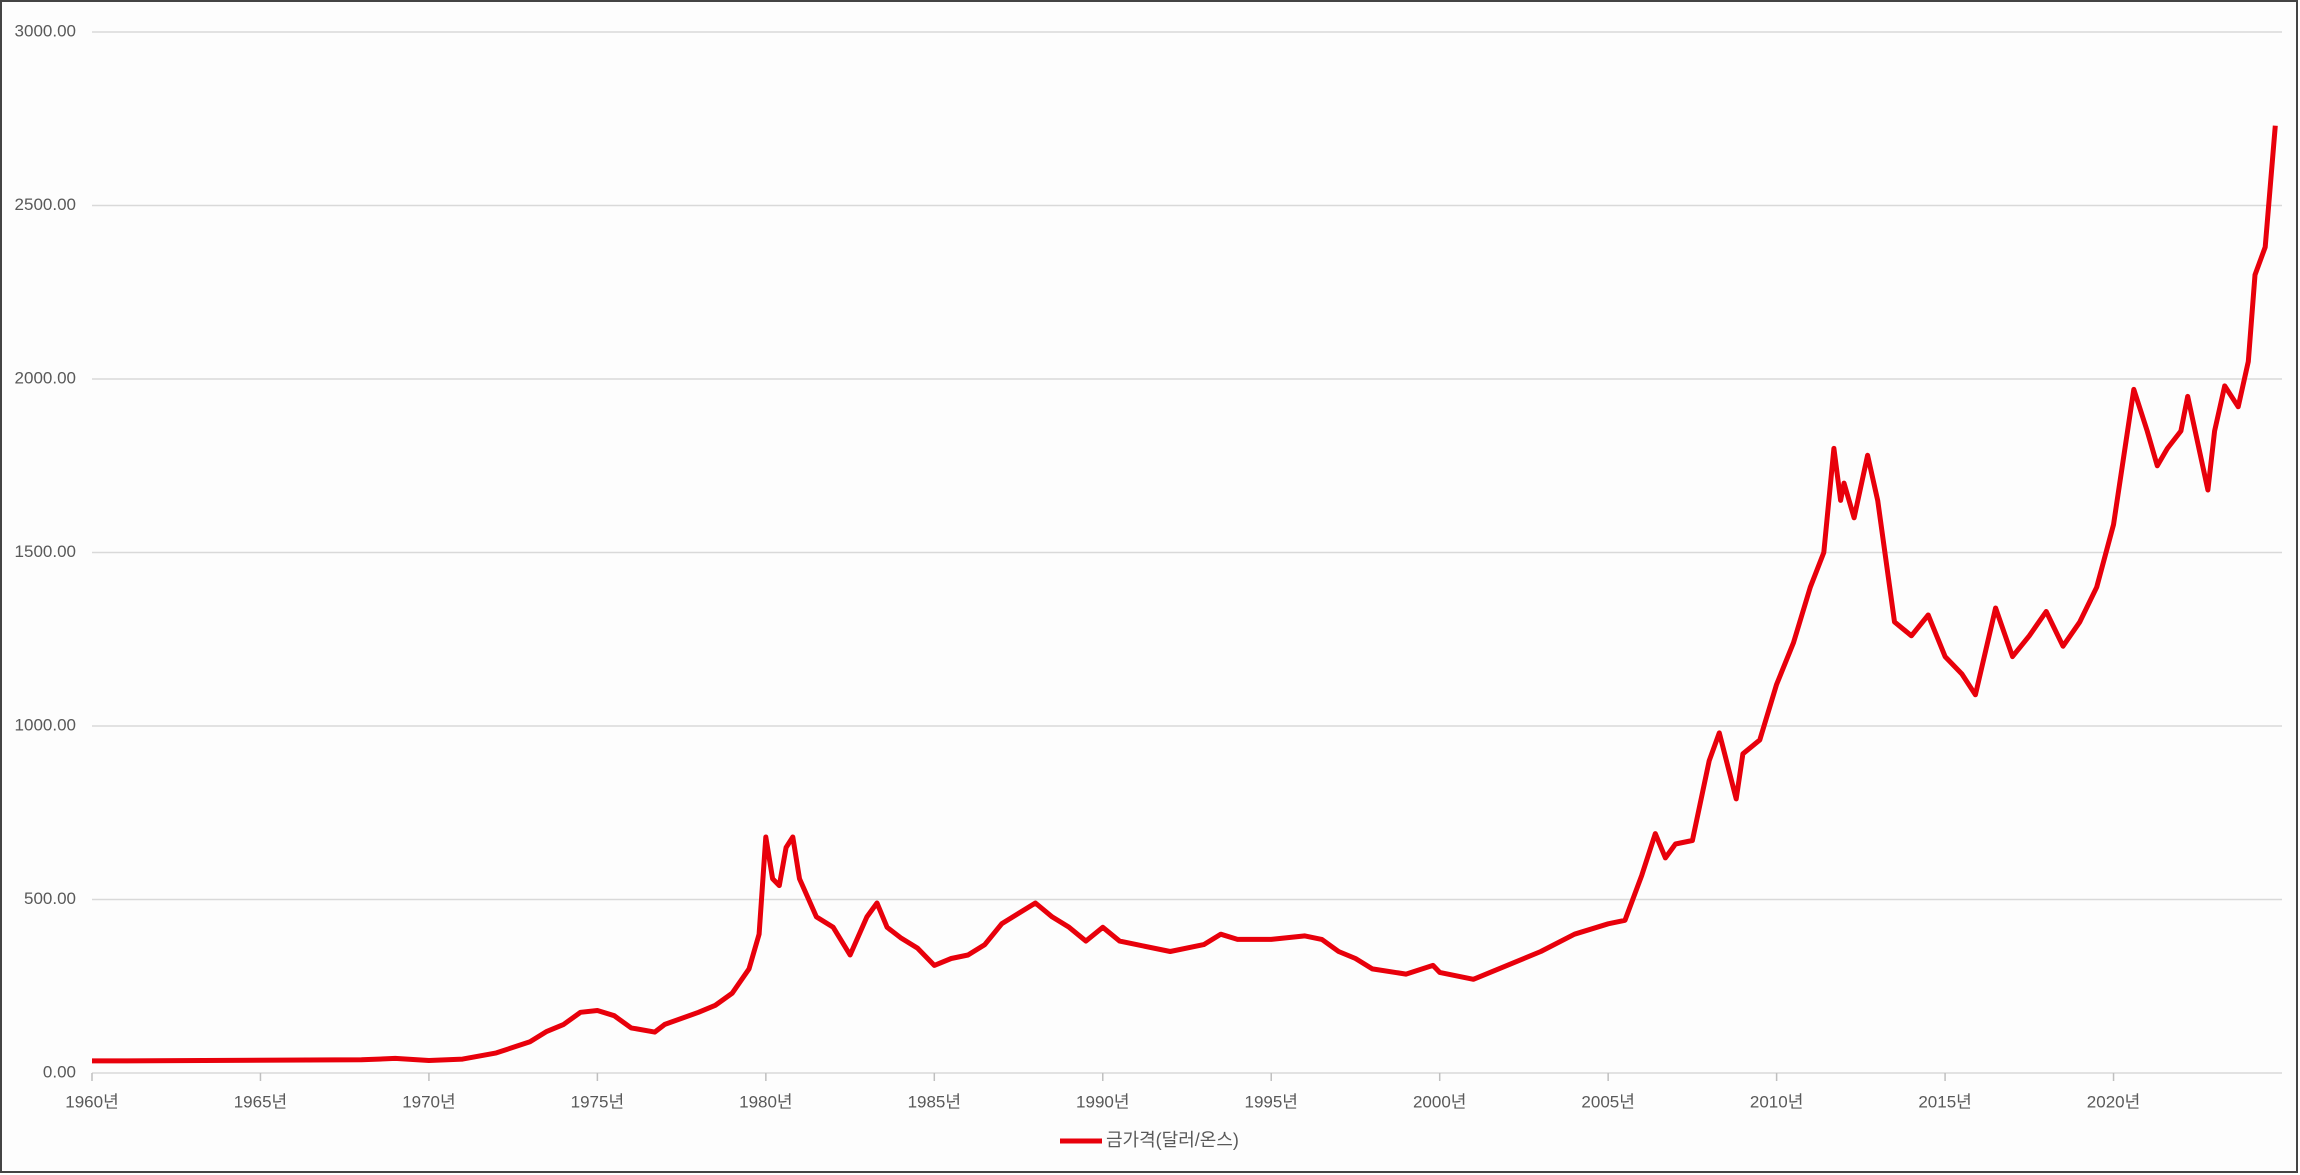 This screenshot has width=2300, height=1175. I want to click on x-tick-label: 2000년, so click(1439, 1101).